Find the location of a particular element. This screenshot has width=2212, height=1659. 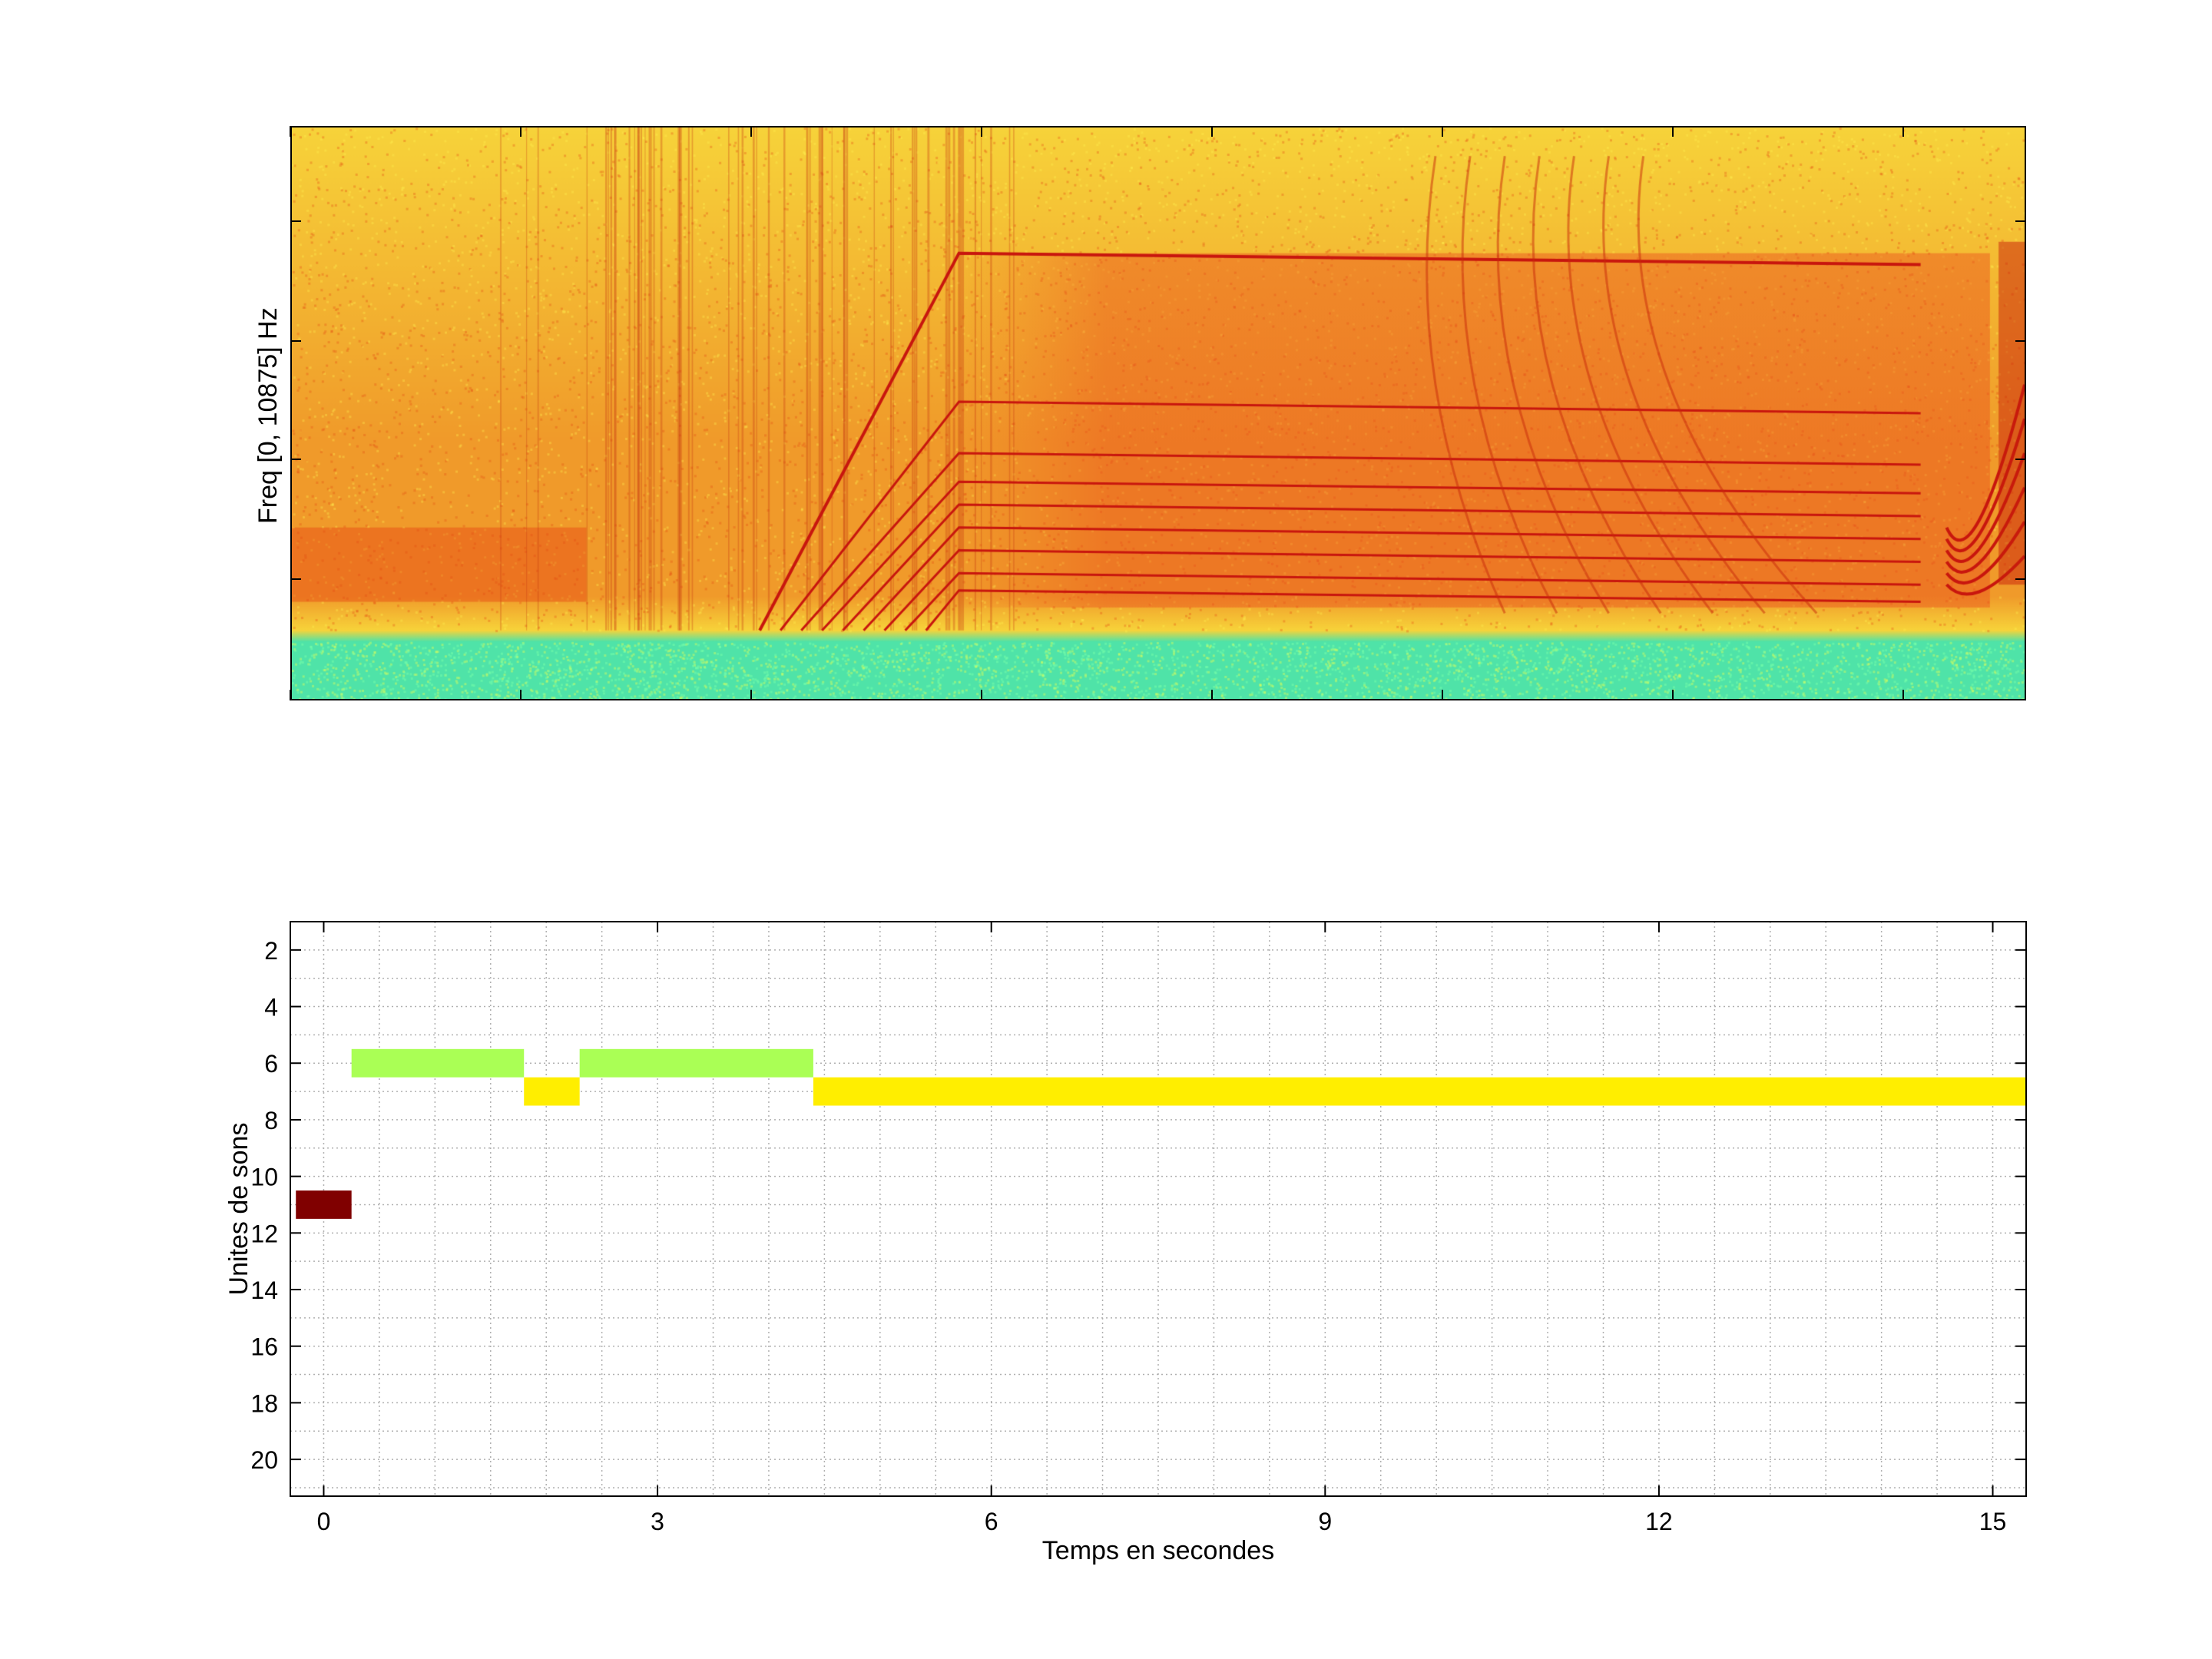

timeline-ylabel: Unites de sons is located at coordinates (239, 1209).